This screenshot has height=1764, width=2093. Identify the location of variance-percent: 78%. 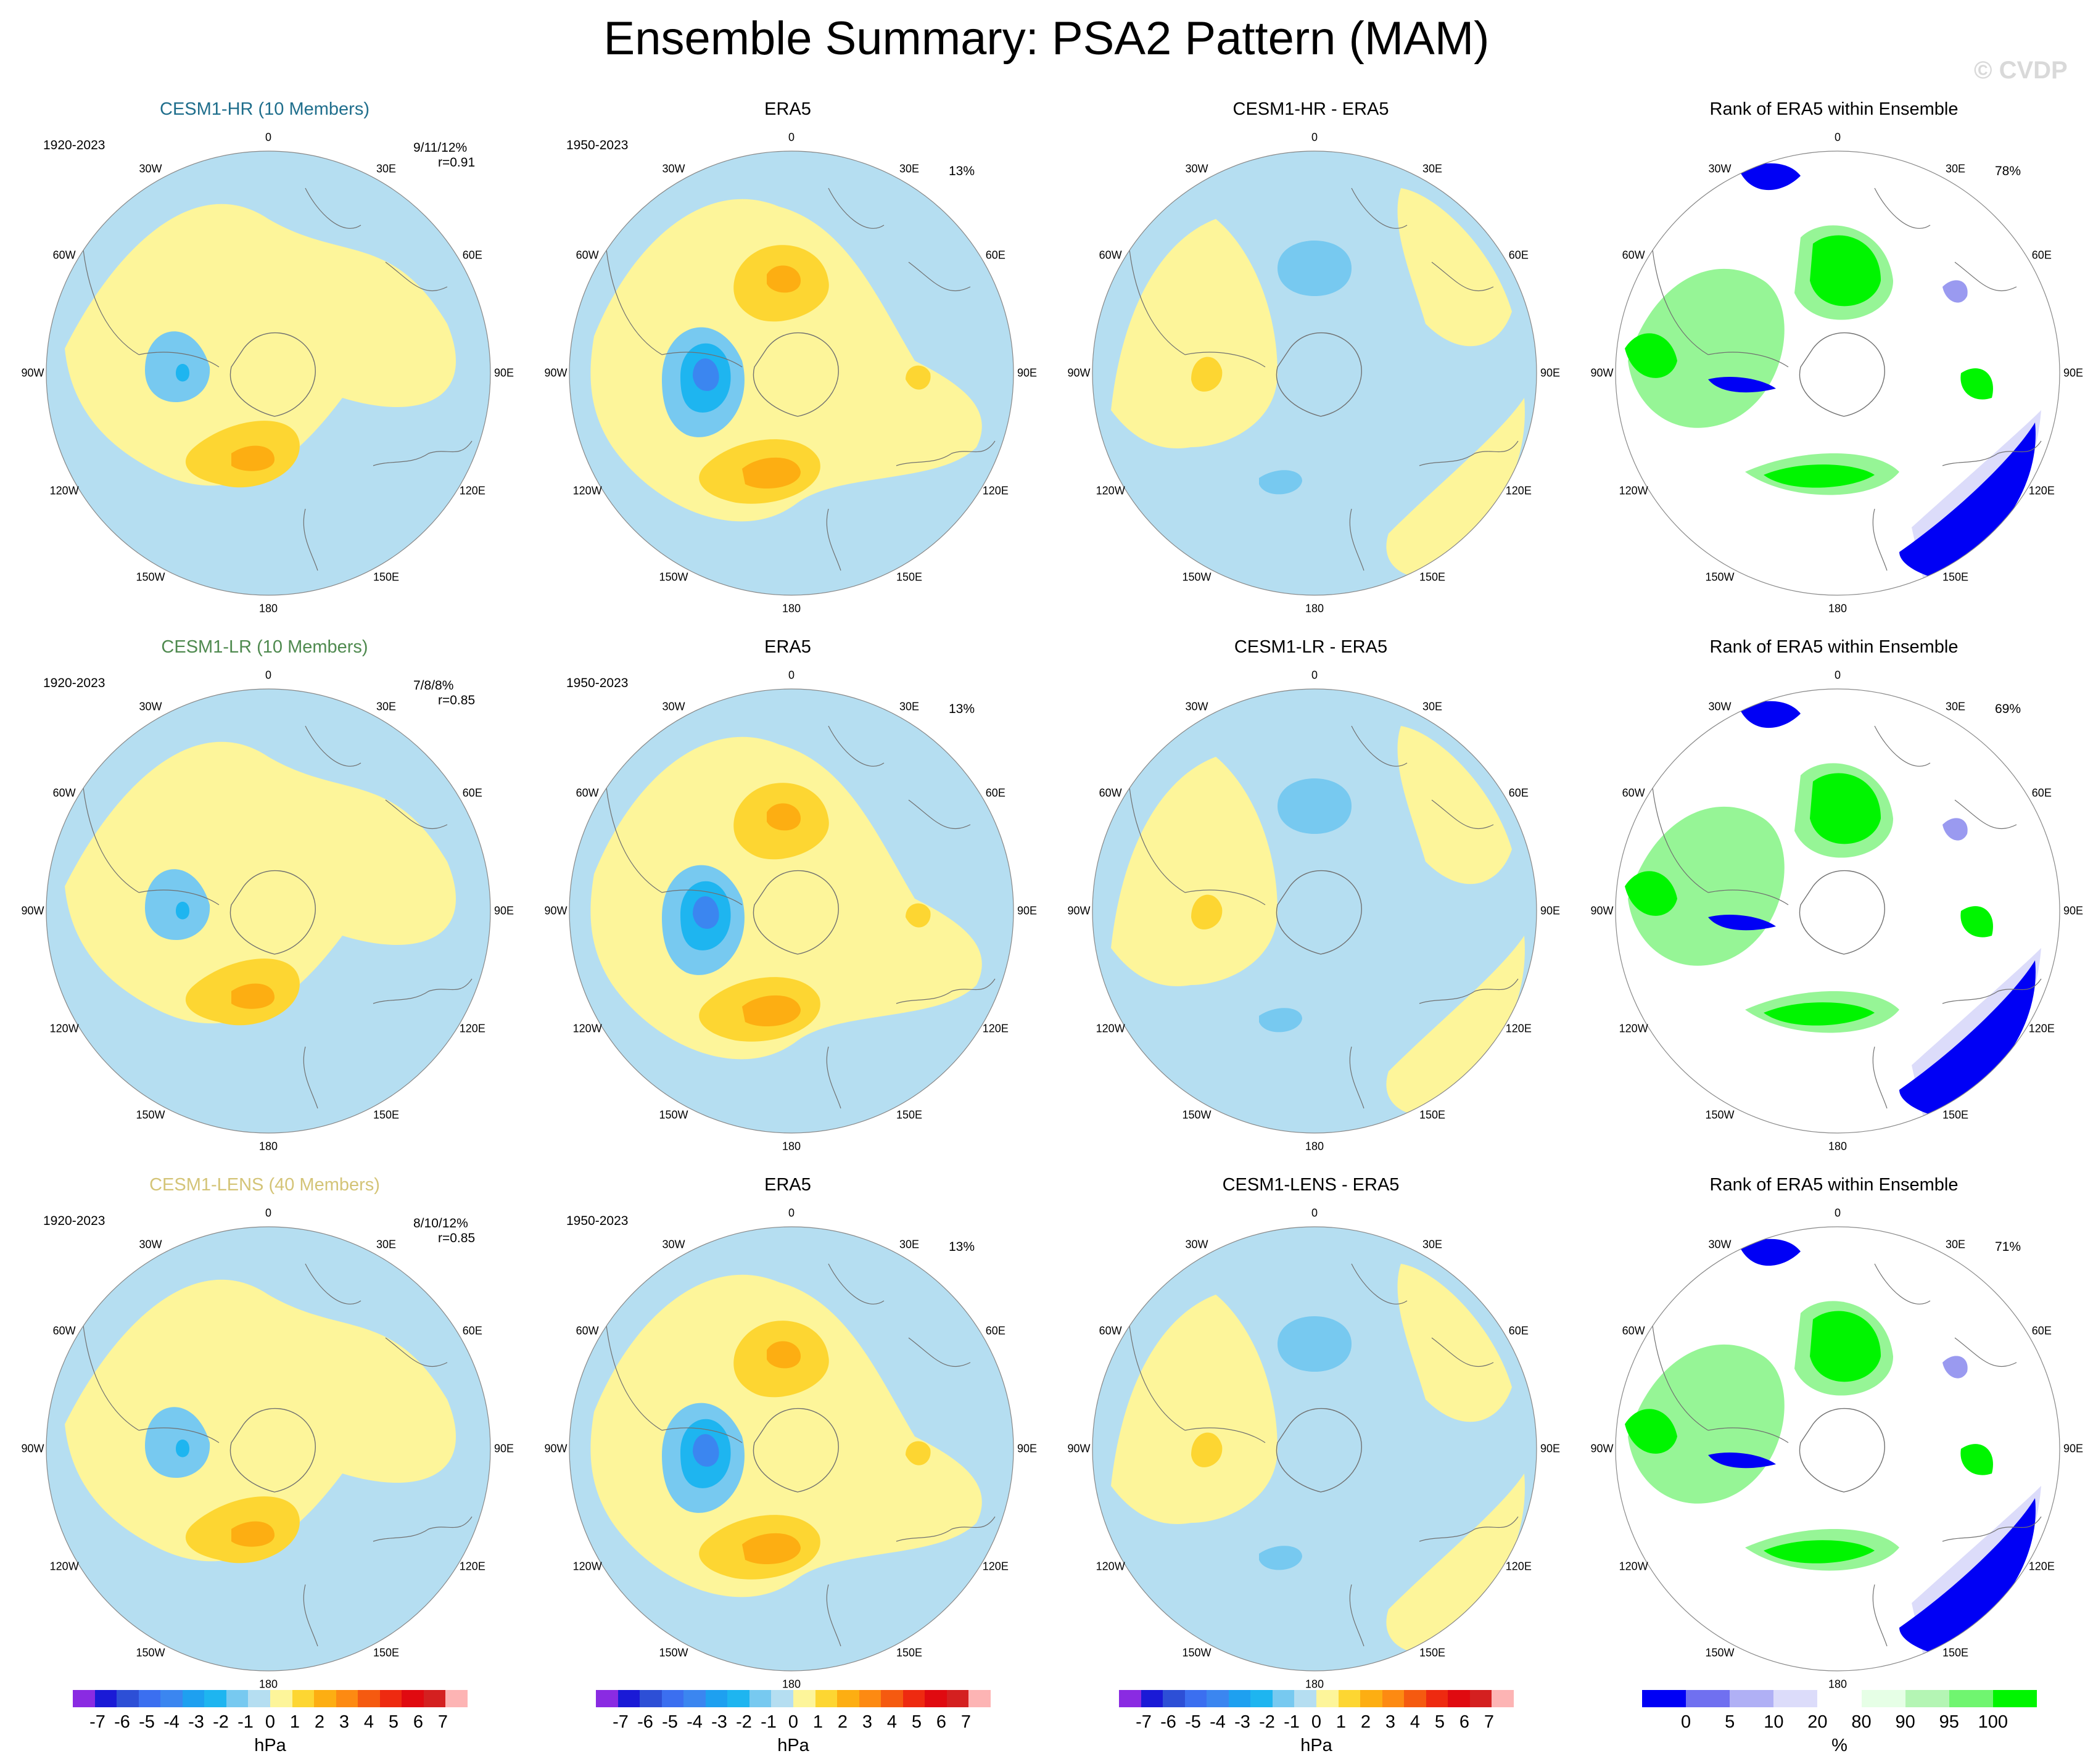
(2008, 171).